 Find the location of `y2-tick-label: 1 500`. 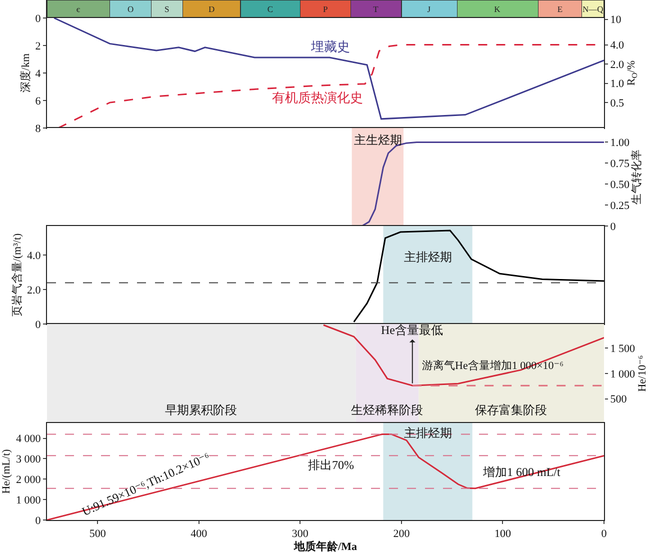

y2-tick-label: 1 500 is located at coordinates (623, 349).